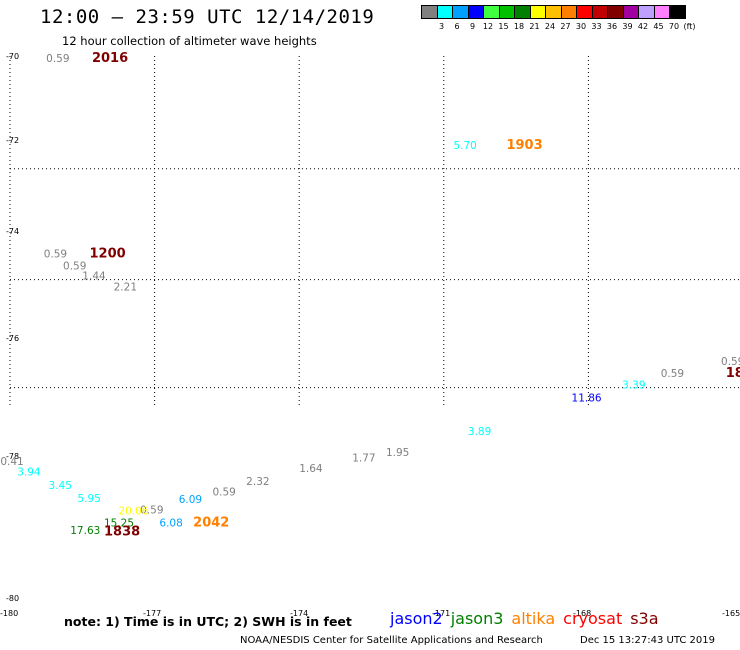  What do you see at coordinates (550, 26) in the screenshot?
I see `color-scale-label: 24` at bounding box center [550, 26].